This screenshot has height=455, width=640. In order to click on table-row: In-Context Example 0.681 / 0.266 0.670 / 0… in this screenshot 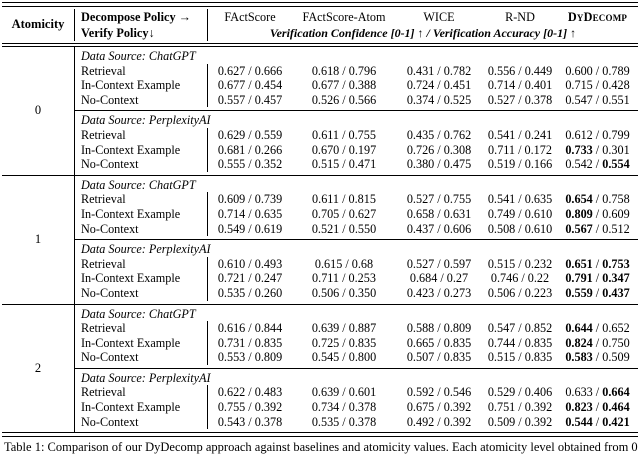, I will do `click(356, 150)`.